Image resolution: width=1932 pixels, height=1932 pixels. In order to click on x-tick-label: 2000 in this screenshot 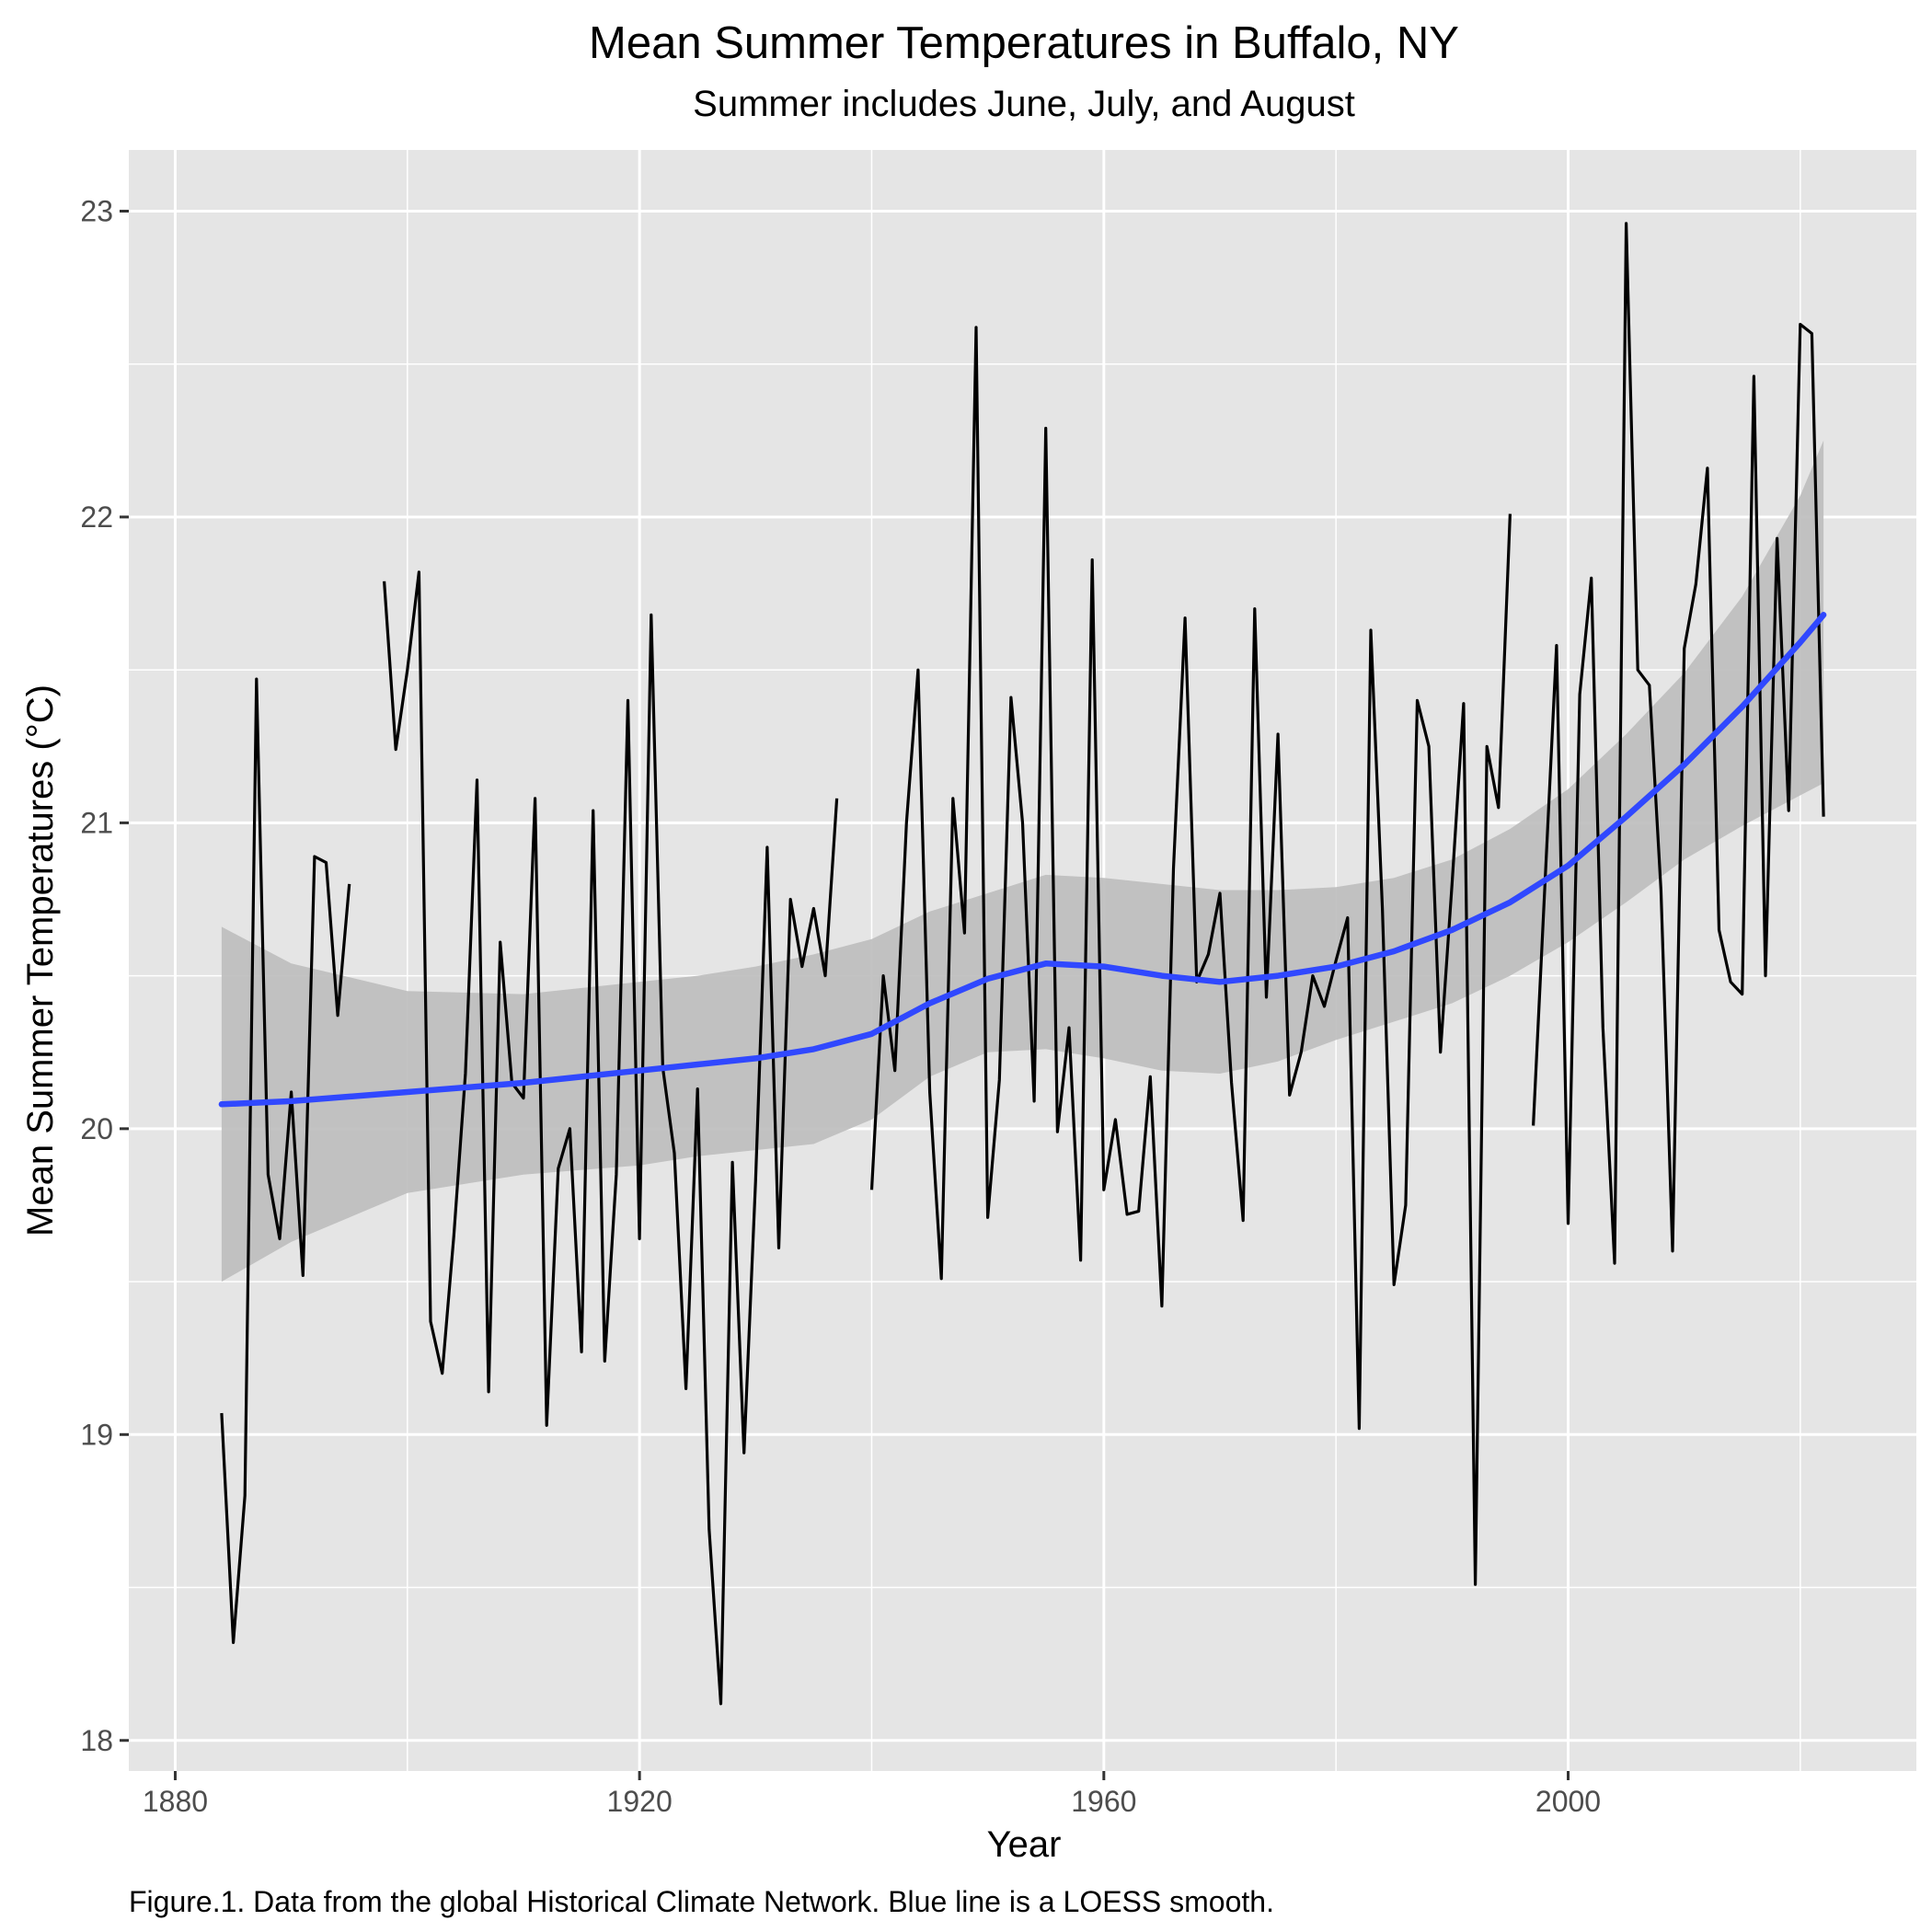, I will do `click(1568, 1801)`.